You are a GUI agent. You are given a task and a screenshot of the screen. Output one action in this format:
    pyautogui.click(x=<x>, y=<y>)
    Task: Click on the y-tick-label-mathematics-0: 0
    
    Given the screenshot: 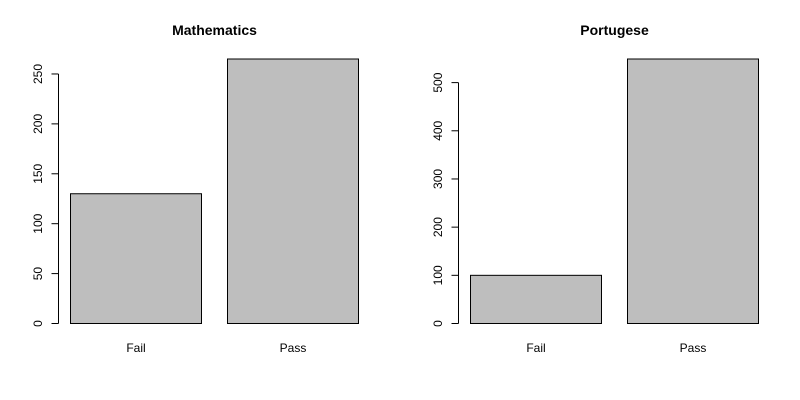 What is the action you would take?
    pyautogui.click(x=38, y=323)
    